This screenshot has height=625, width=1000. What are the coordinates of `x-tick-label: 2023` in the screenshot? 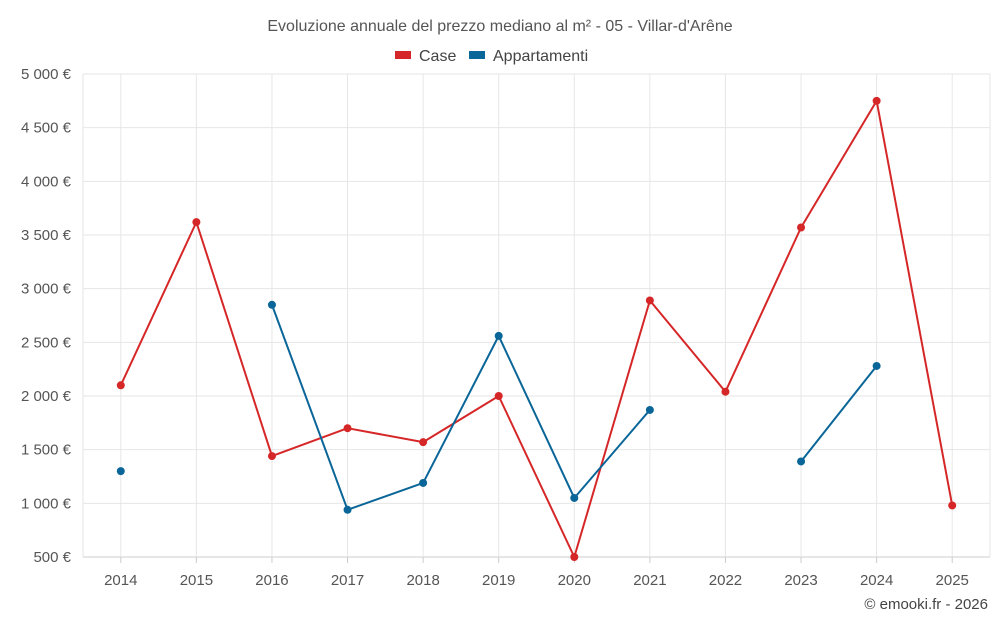 It's located at (800, 580).